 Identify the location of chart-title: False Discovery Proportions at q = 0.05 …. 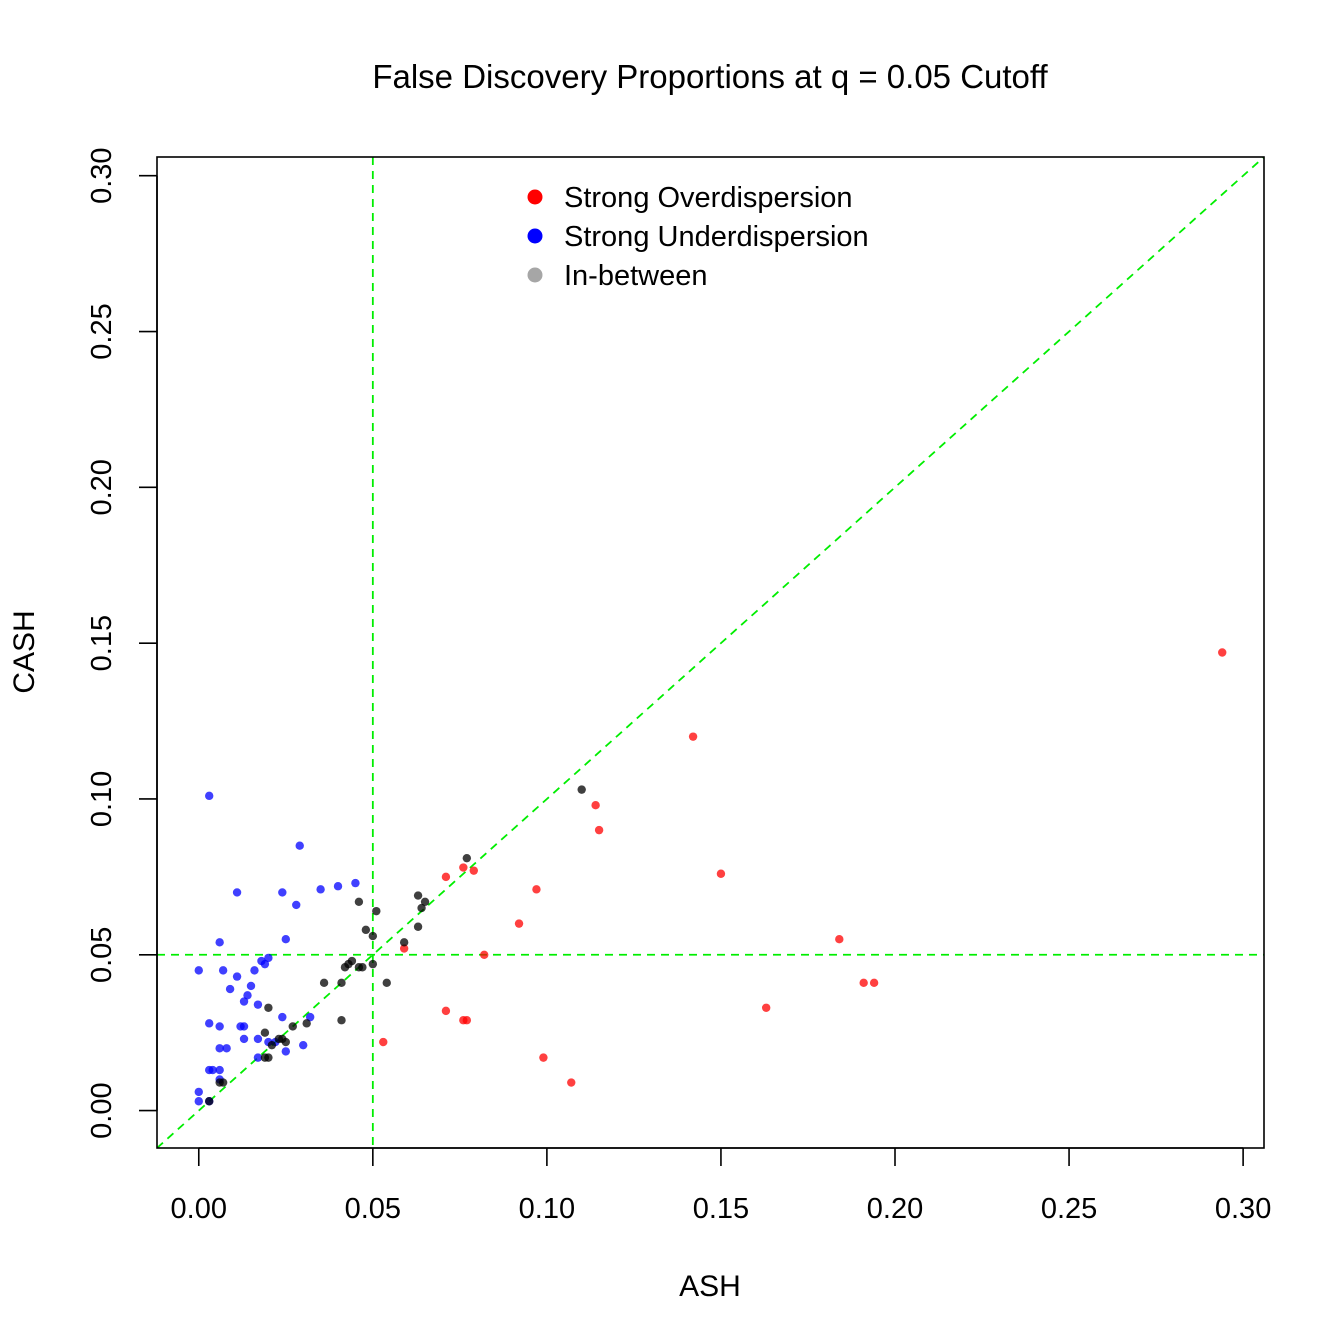
(710, 76).